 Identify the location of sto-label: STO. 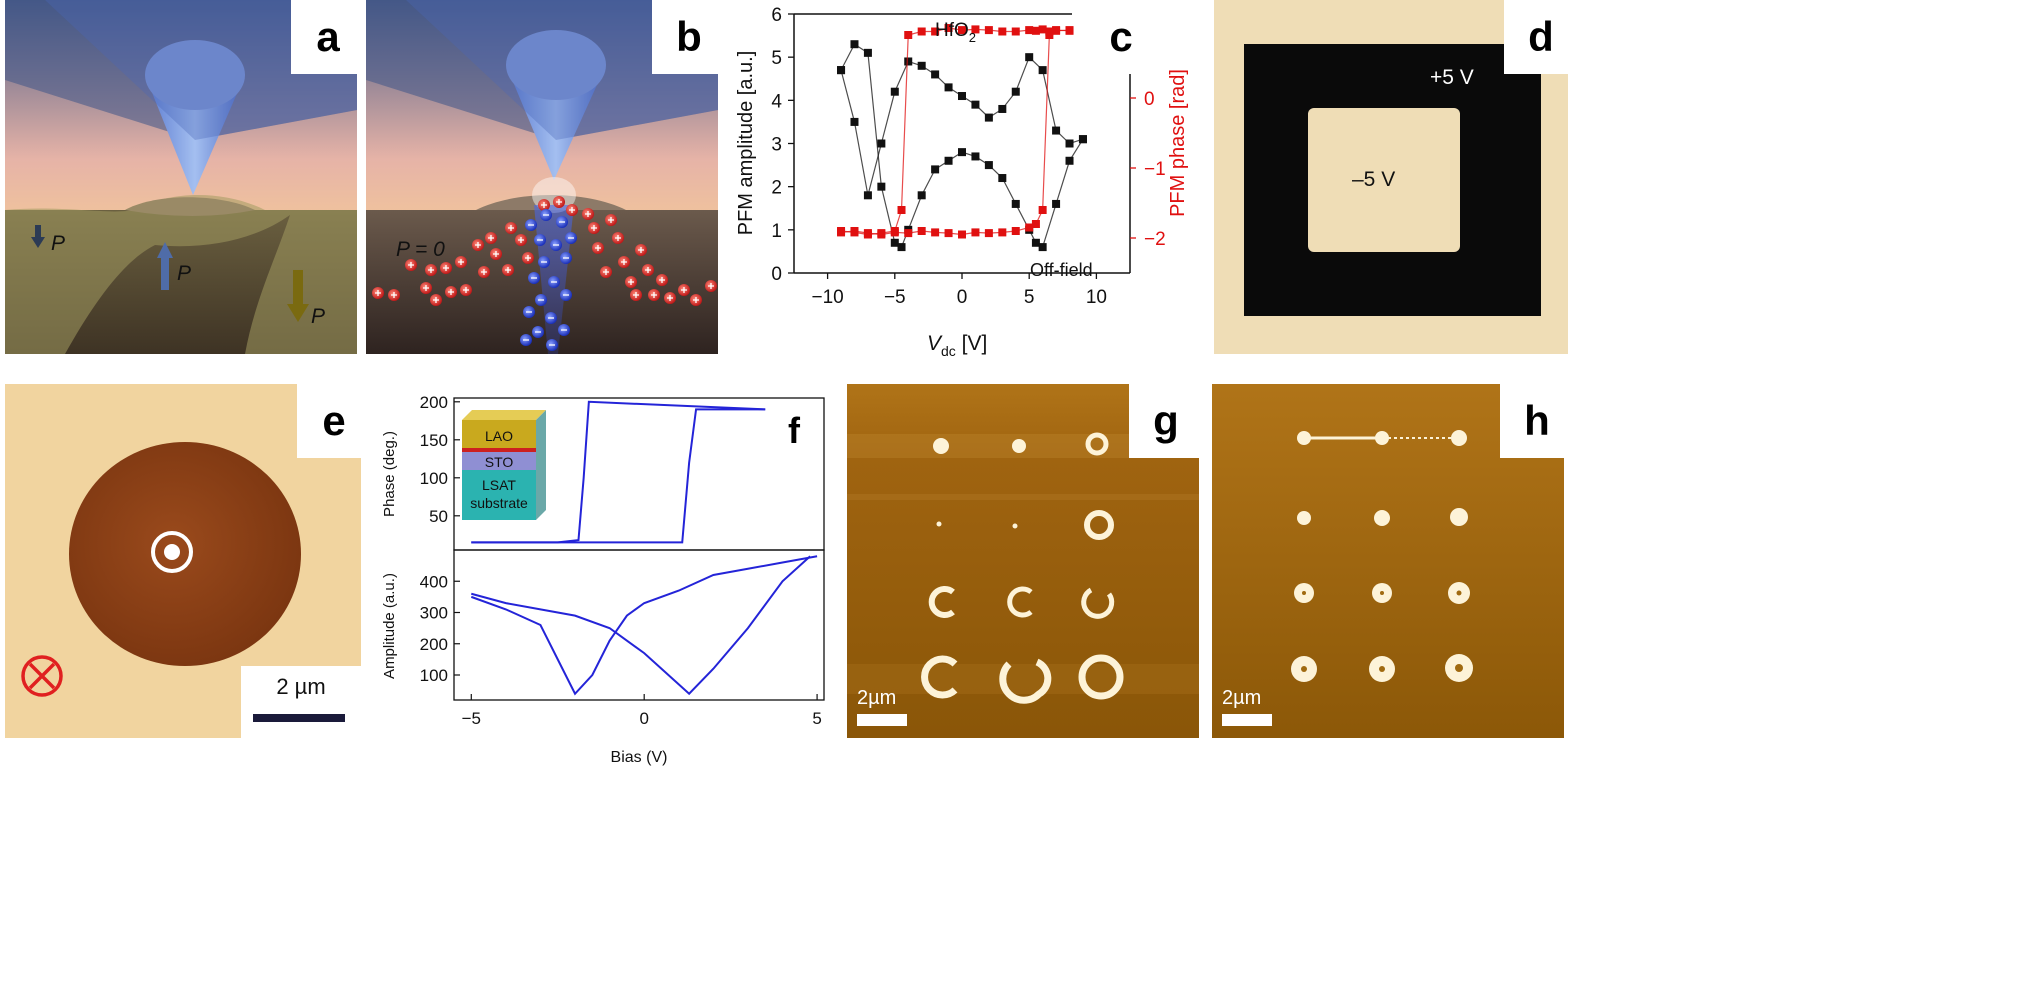
(499, 462).